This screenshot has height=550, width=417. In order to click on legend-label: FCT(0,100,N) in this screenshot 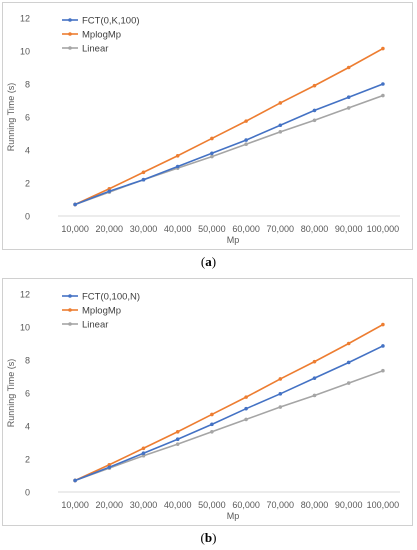, I will do `click(111, 297)`.